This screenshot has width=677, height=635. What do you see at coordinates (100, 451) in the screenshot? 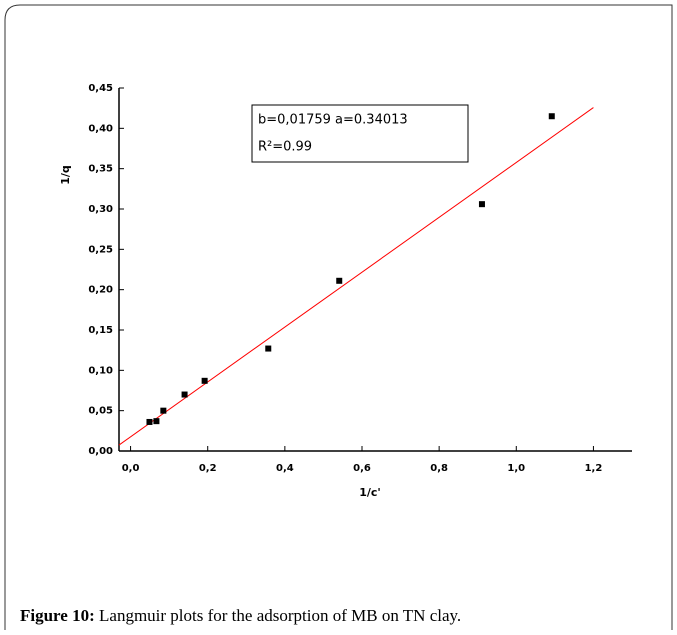
I see `y-tick-label: 0,00` at bounding box center [100, 451].